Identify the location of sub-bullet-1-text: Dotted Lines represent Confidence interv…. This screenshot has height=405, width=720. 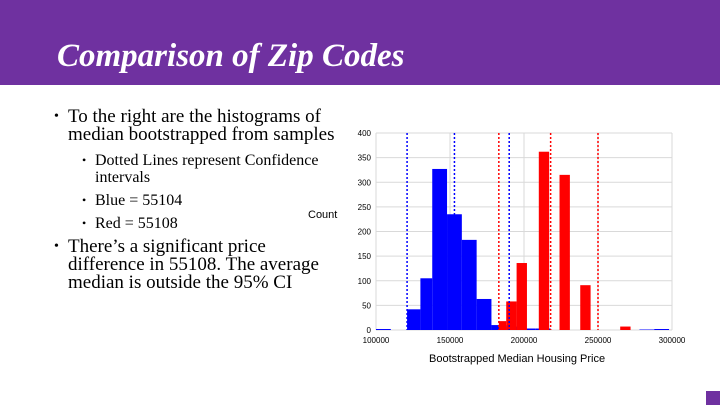
(207, 169).